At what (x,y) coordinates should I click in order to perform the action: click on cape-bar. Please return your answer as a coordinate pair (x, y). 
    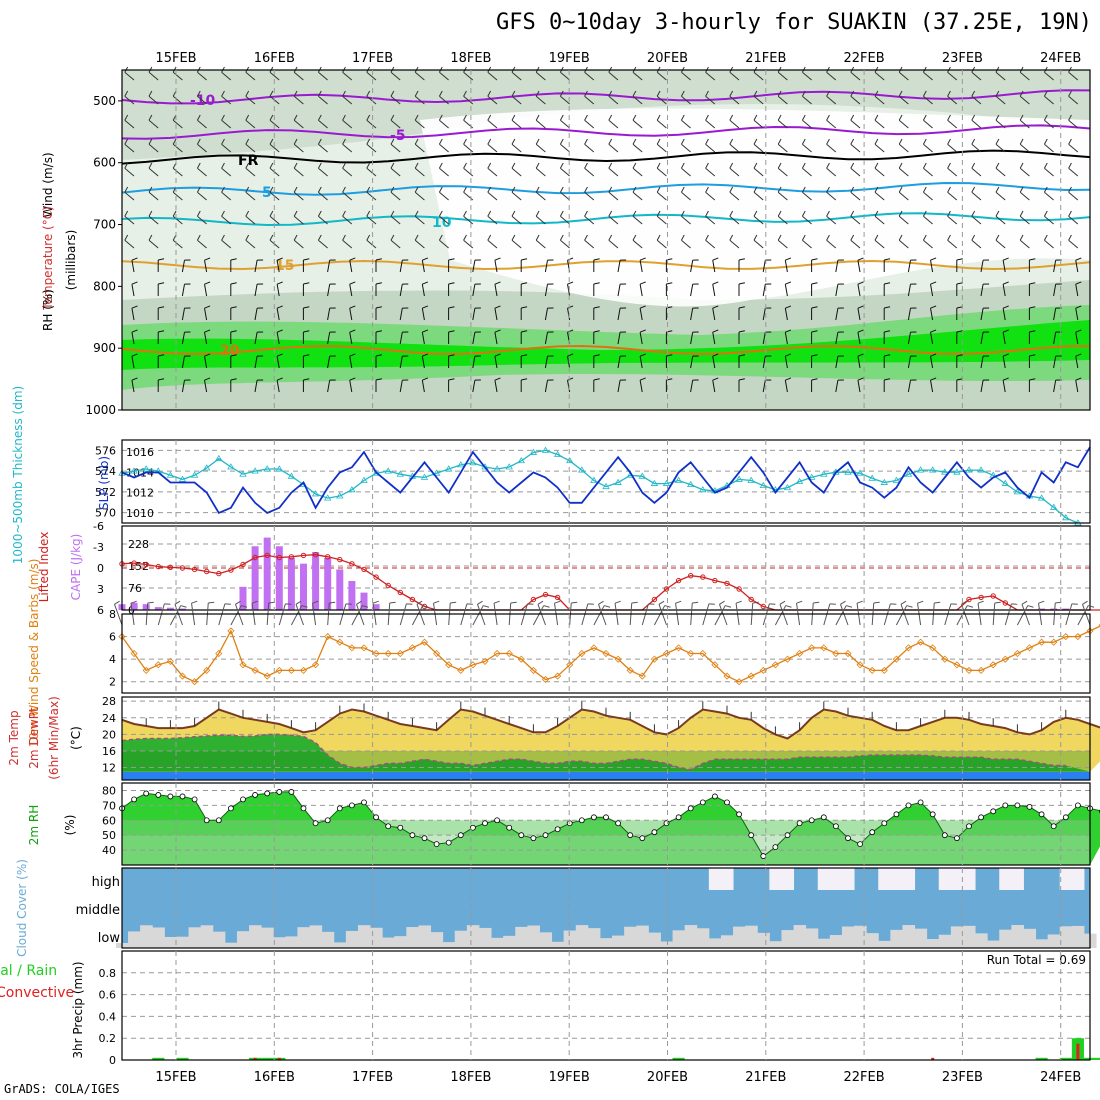
    Looking at the image, I should click on (134, 606).